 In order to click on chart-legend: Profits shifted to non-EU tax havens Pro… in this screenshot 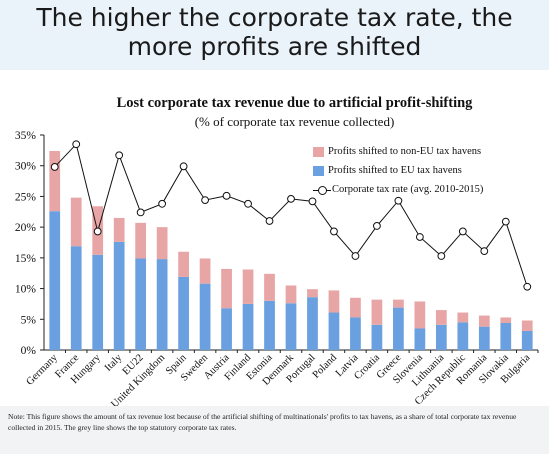, I will do `click(398, 170)`.